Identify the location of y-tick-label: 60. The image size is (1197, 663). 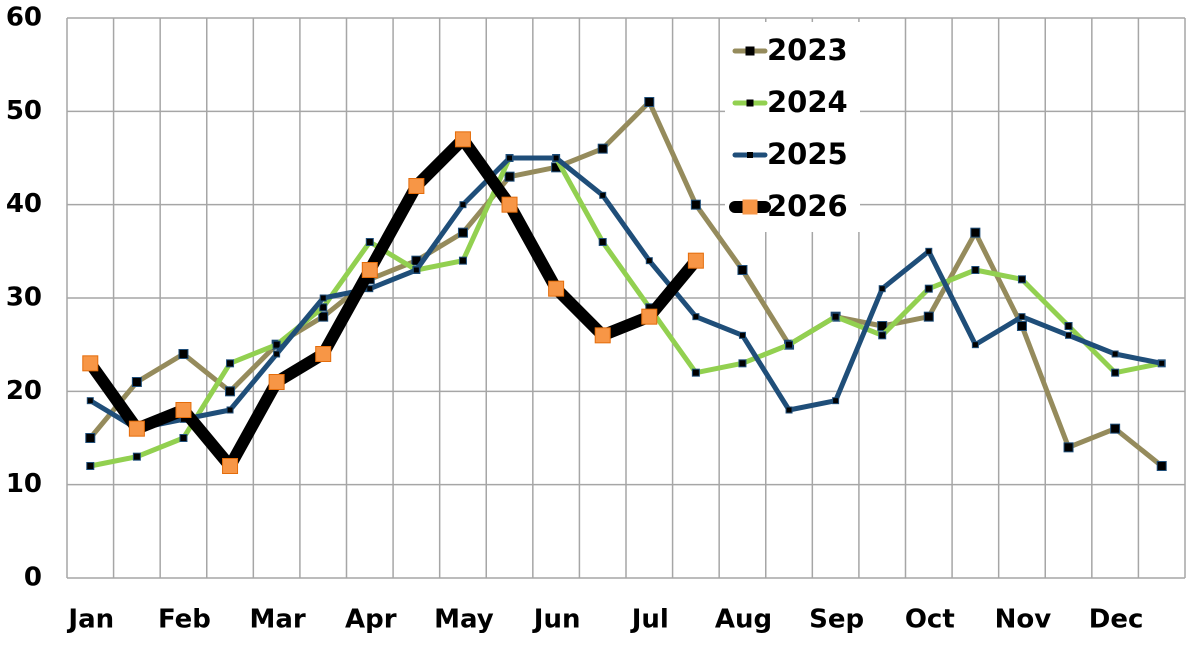
(24, 18).